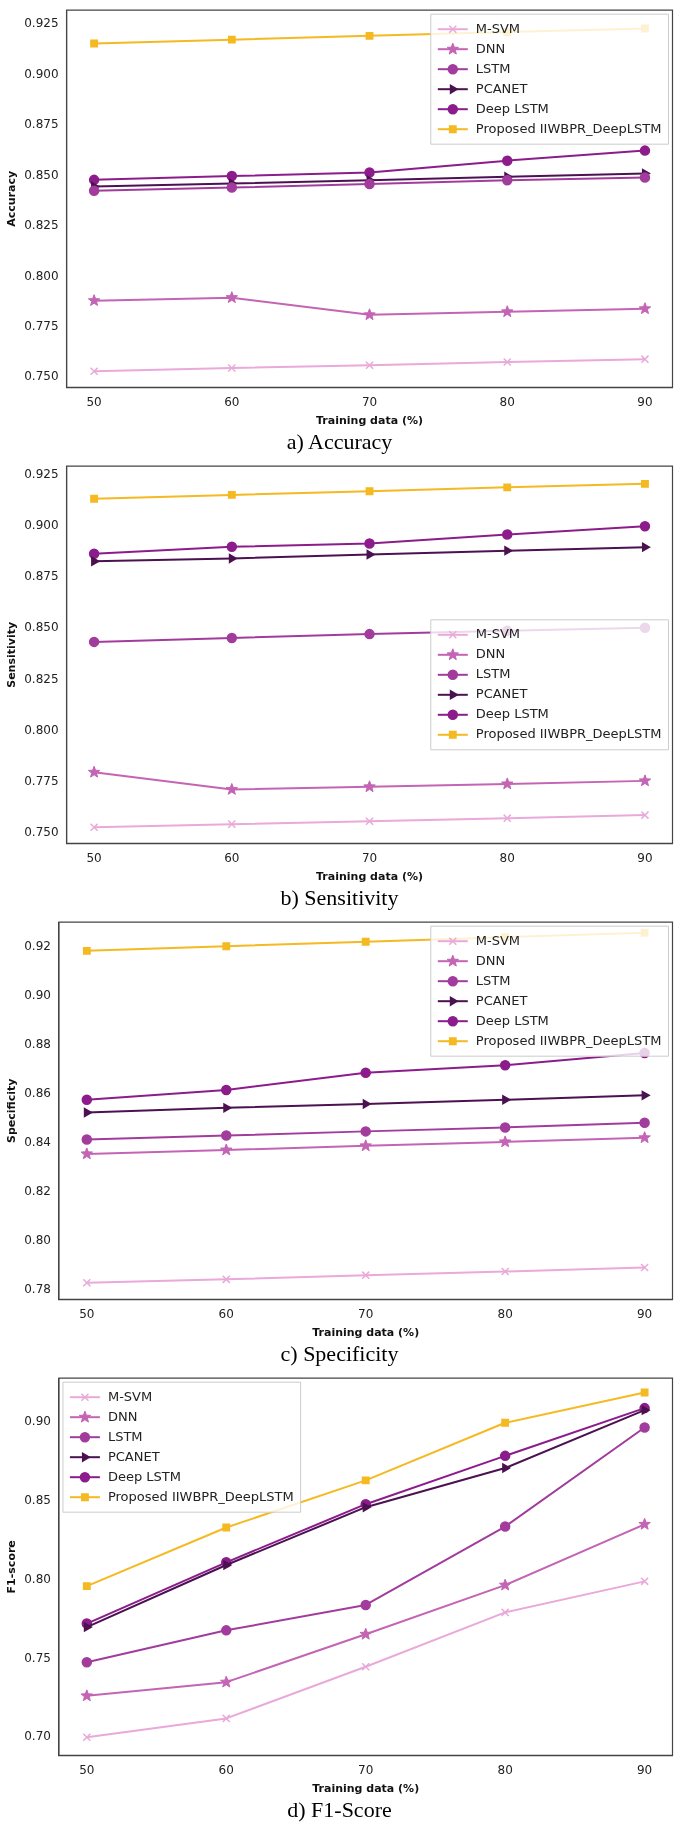  I want to click on y-tick-label: 0.85, so click(37, 1500).